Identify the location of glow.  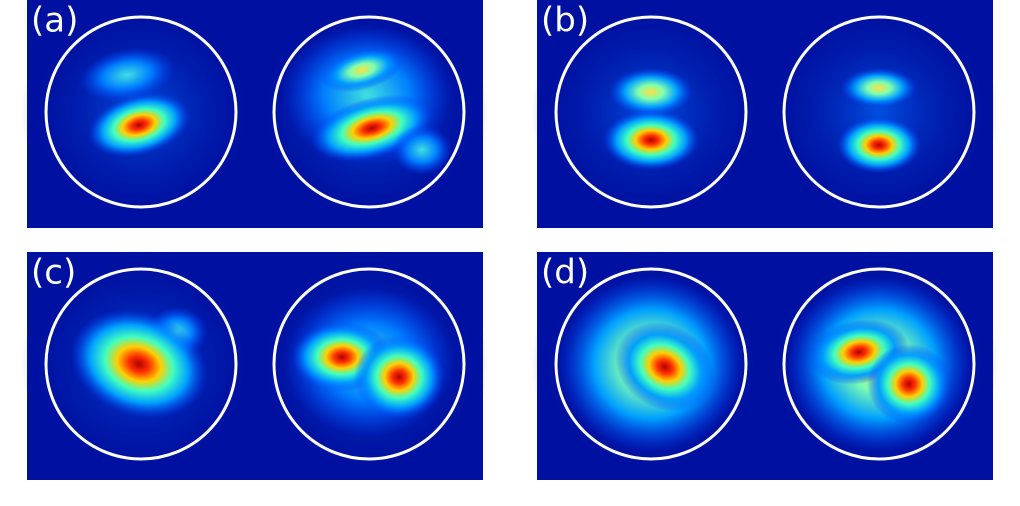
(879, 113).